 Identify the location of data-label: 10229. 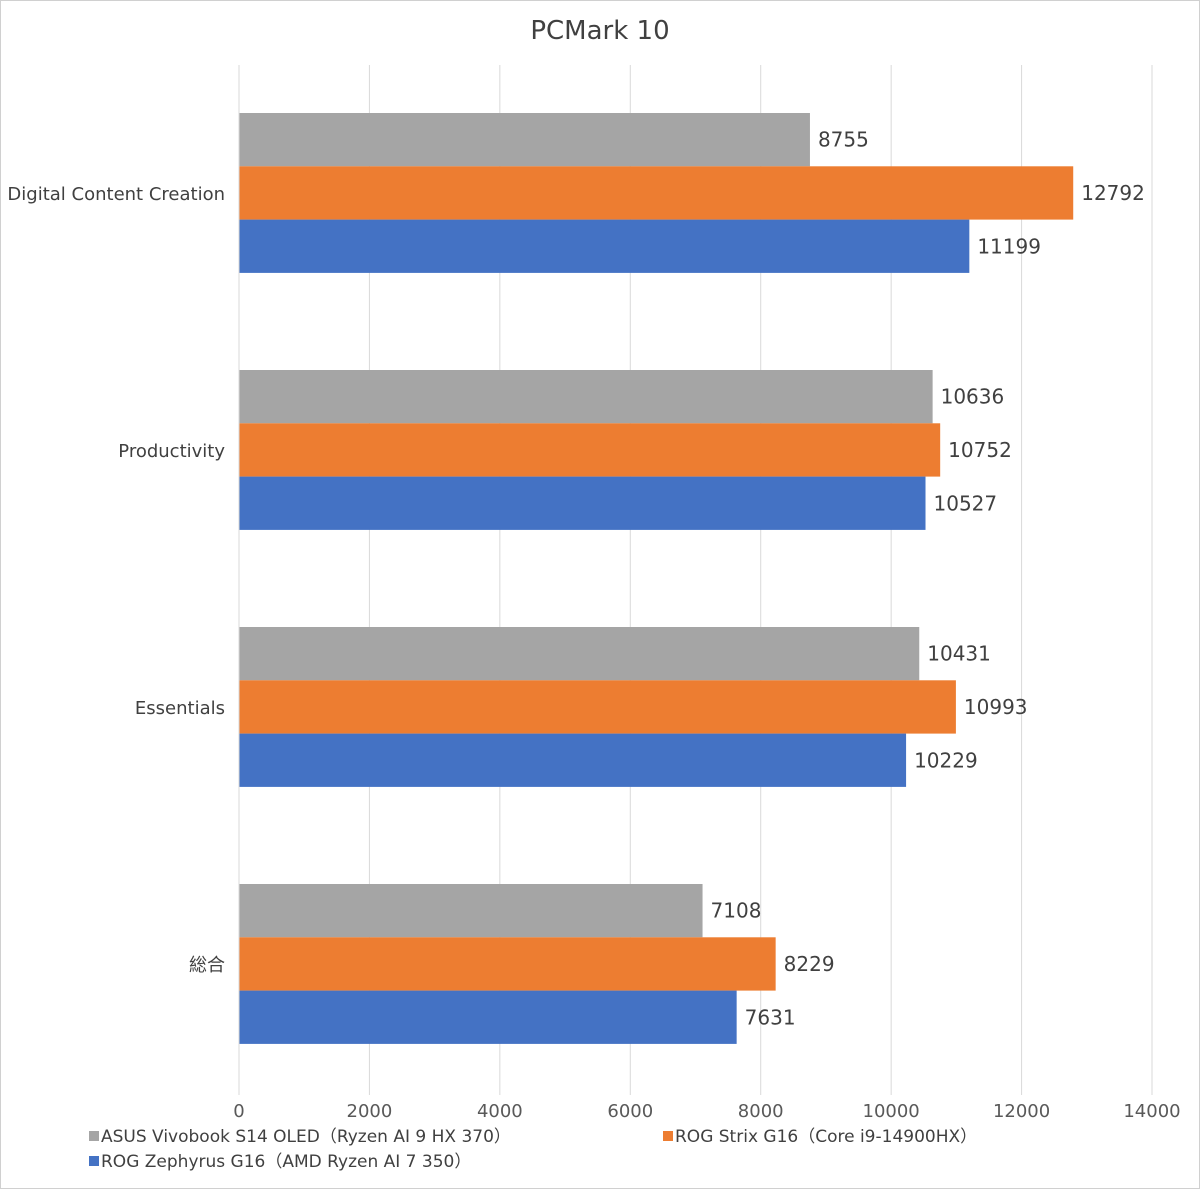
(946, 760).